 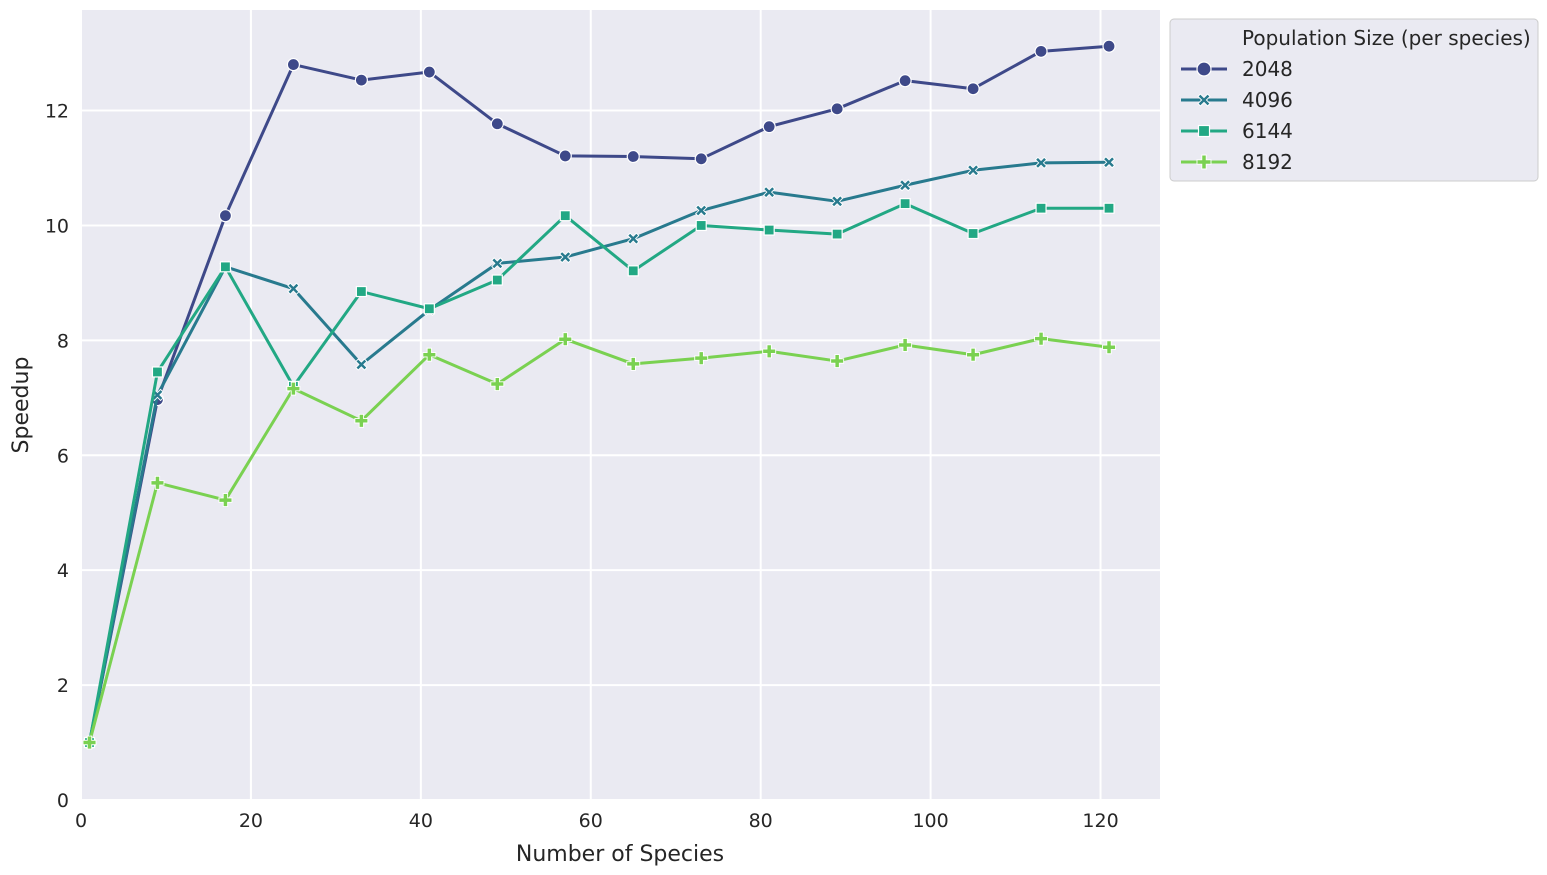 What do you see at coordinates (1267, 69) in the screenshot?
I see `legend-label: 2048` at bounding box center [1267, 69].